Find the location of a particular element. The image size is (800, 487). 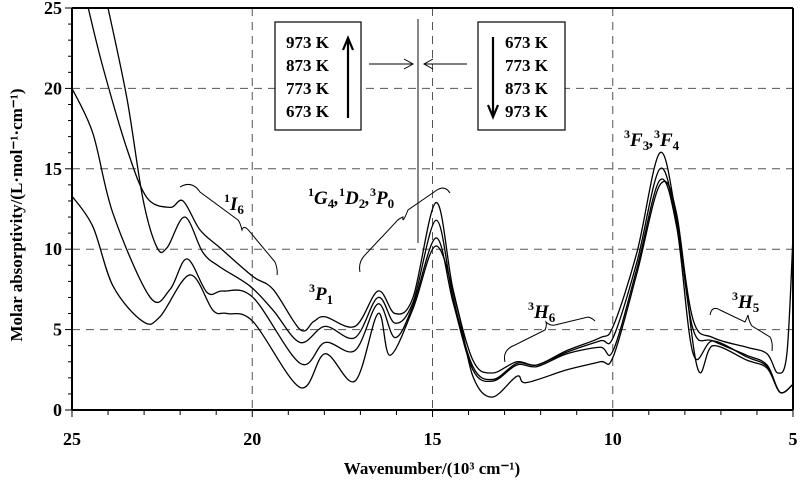

x-tick-label: 25 is located at coordinates (72, 439).